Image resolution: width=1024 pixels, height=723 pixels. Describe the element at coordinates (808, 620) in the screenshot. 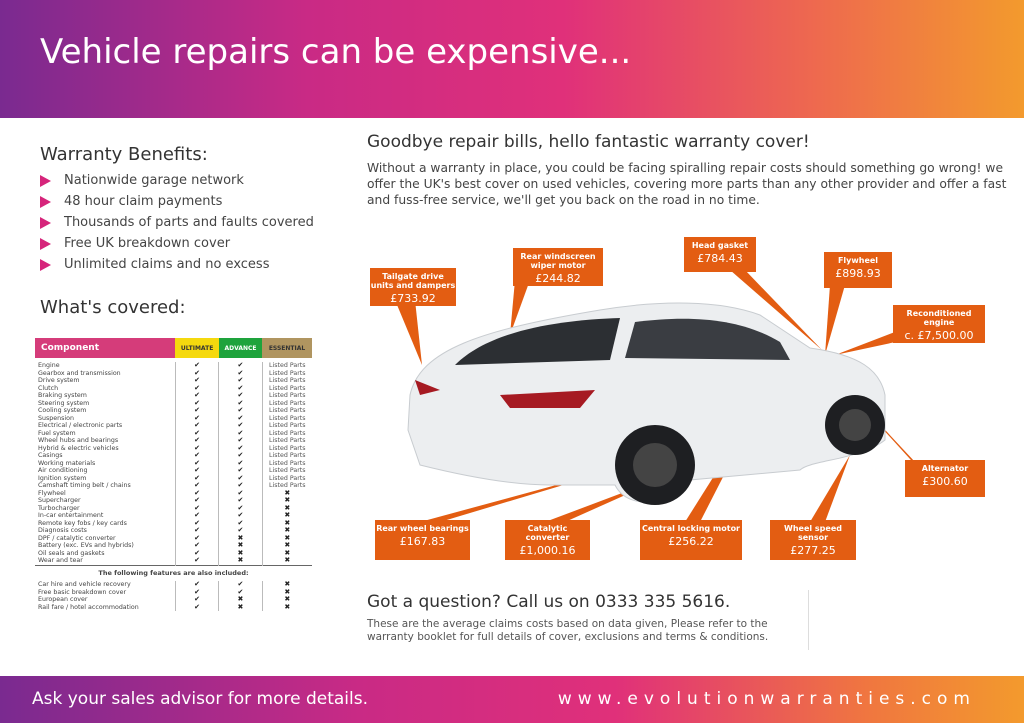

I see `divider` at that location.